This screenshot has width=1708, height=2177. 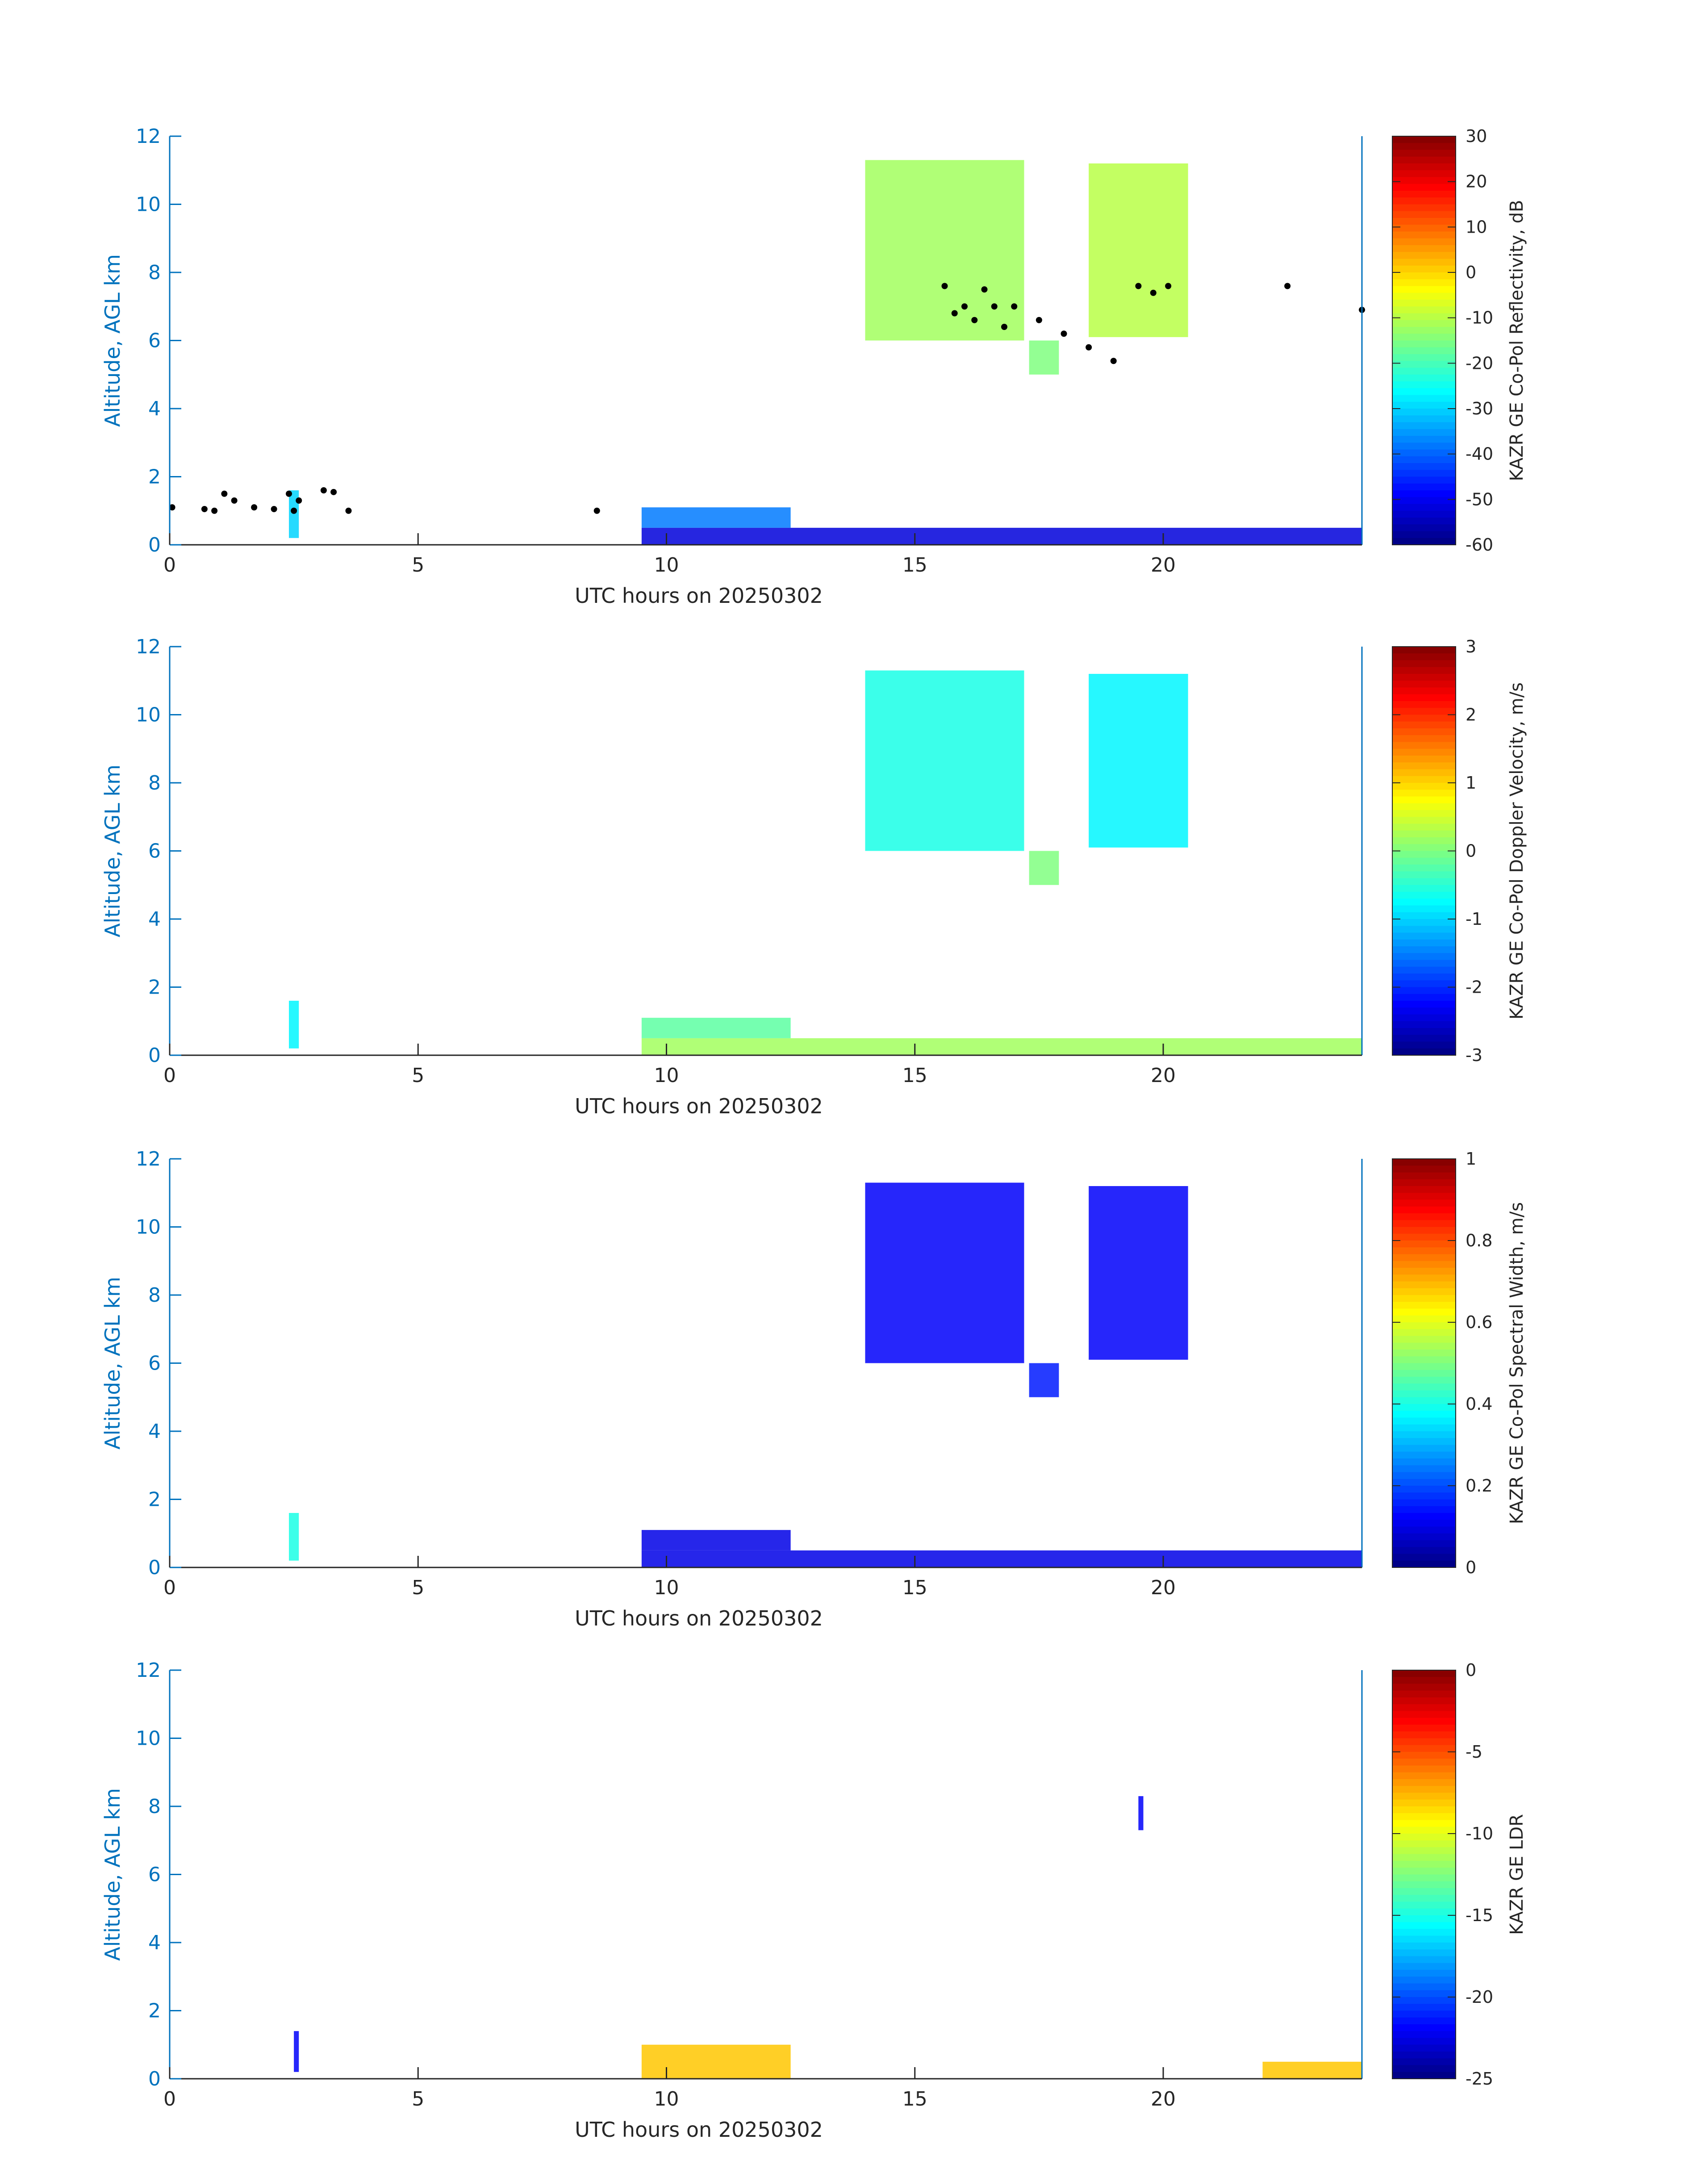 What do you see at coordinates (1479, 454) in the screenshot?
I see `colorbar-tick-label: -40` at bounding box center [1479, 454].